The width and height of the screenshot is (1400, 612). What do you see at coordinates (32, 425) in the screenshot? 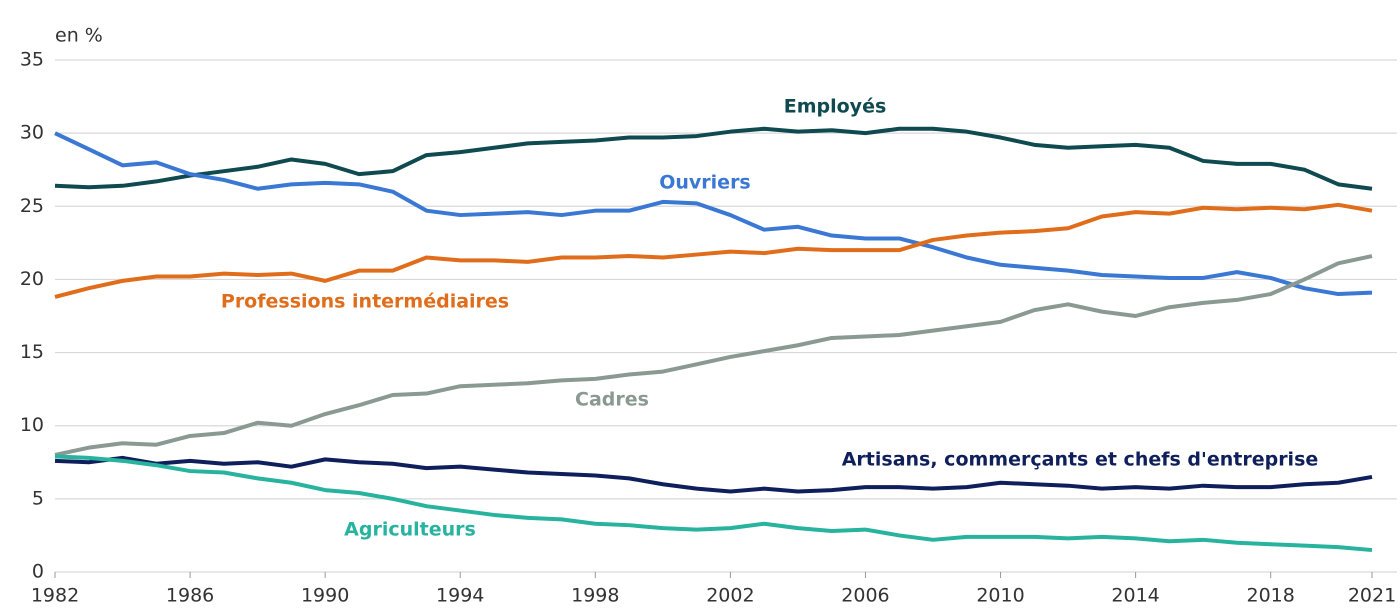
I see `y-tick-label: 10` at bounding box center [32, 425].